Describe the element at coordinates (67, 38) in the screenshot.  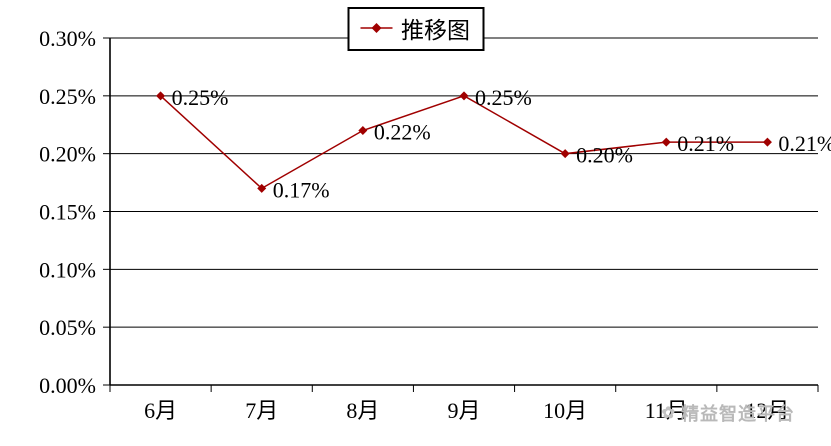
I see `y-axis-label: 0.30%` at that location.